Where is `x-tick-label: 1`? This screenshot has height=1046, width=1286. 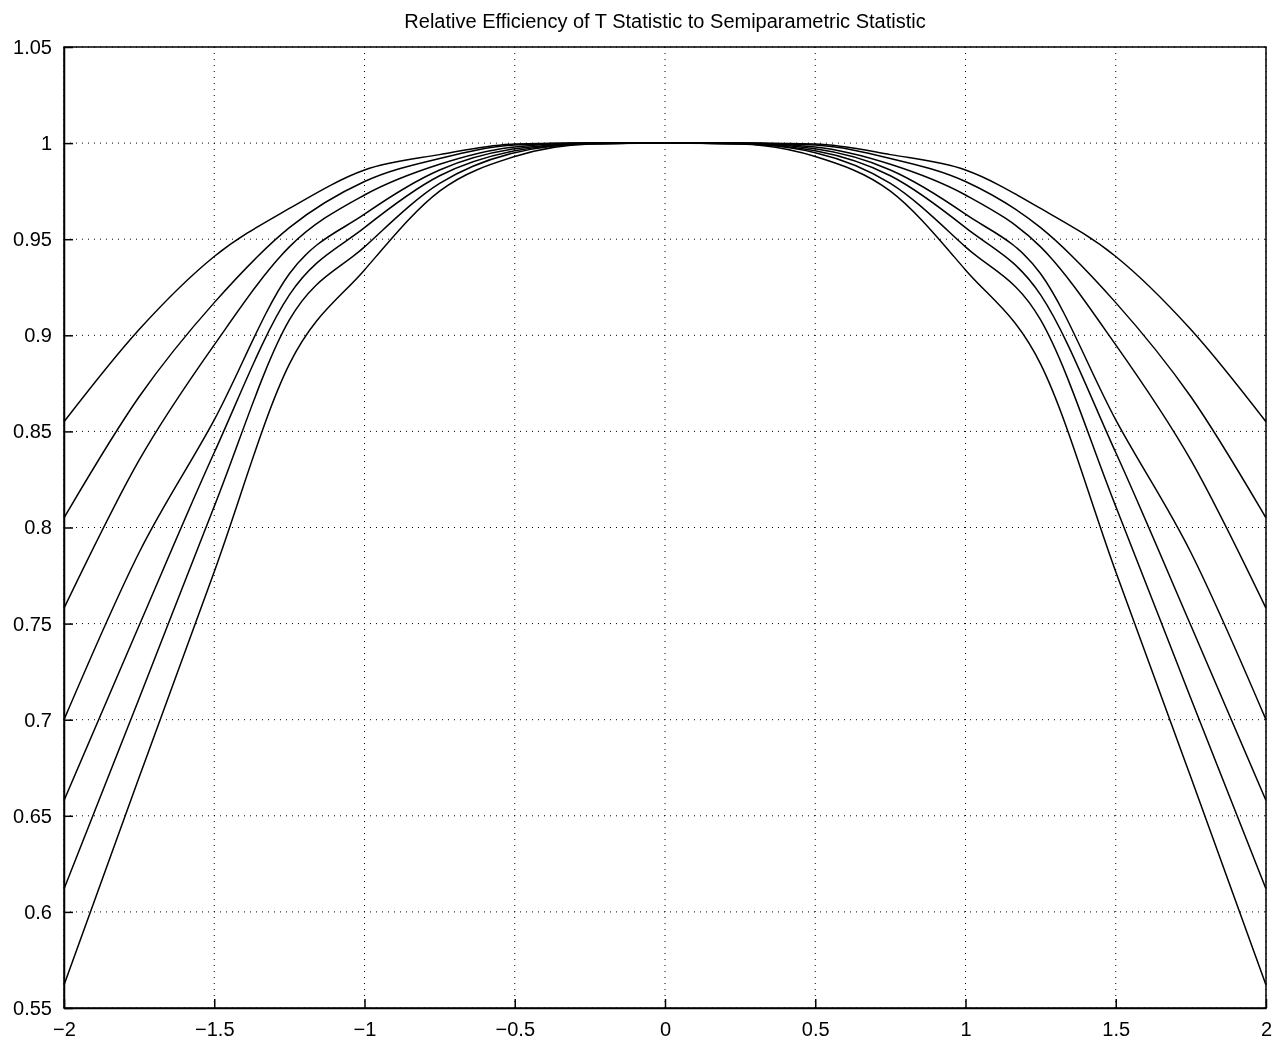
x-tick-label: 1 is located at coordinates (966, 1029).